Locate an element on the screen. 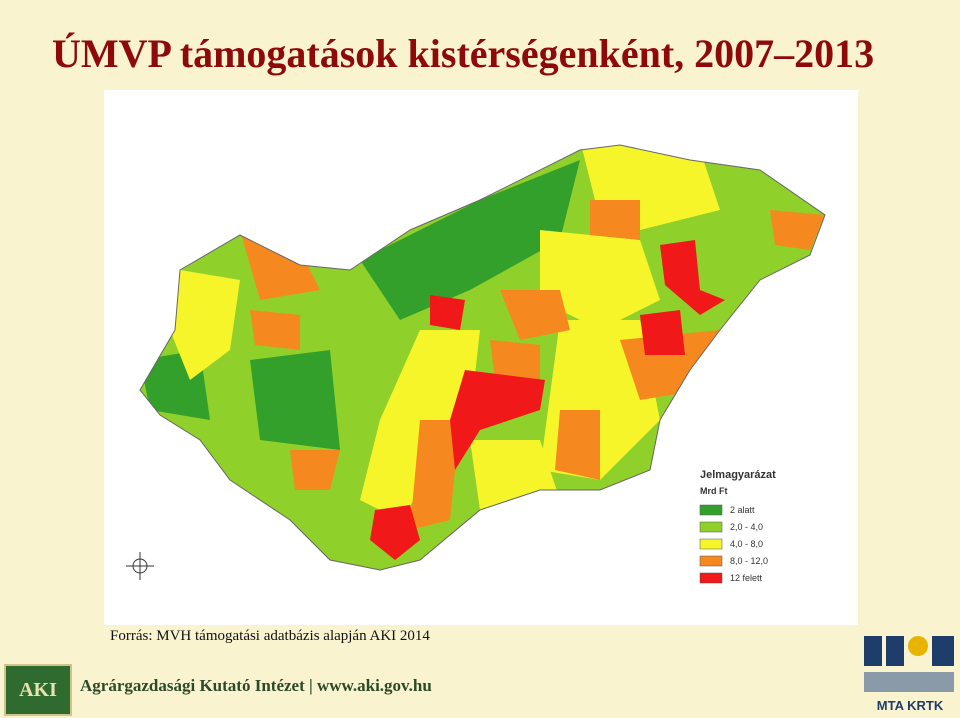 The image size is (960, 718). legend-title: Jelmagyarázat is located at coordinates (738, 475).